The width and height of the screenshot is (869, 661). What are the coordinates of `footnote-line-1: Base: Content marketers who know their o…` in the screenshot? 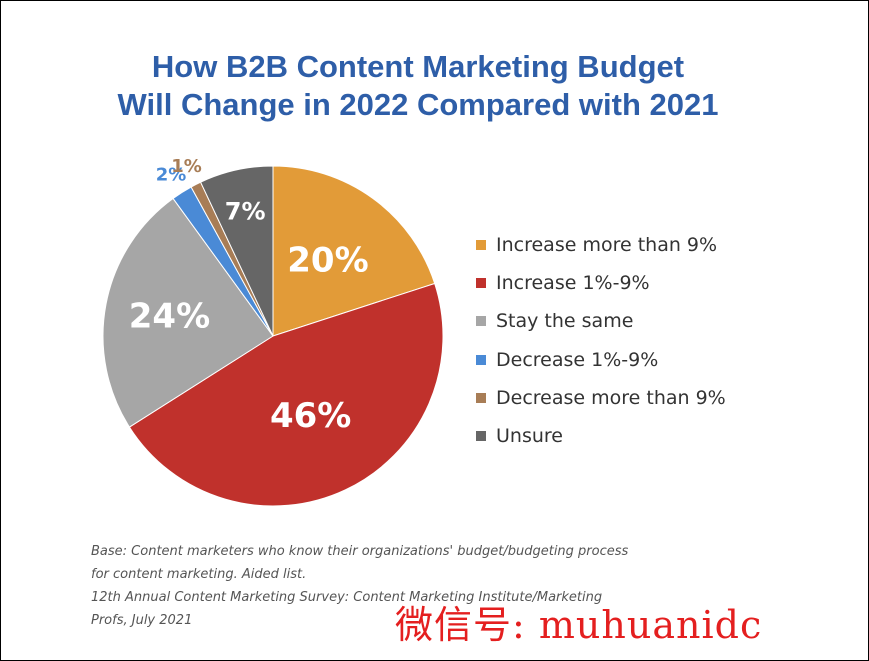 It's located at (360, 551).